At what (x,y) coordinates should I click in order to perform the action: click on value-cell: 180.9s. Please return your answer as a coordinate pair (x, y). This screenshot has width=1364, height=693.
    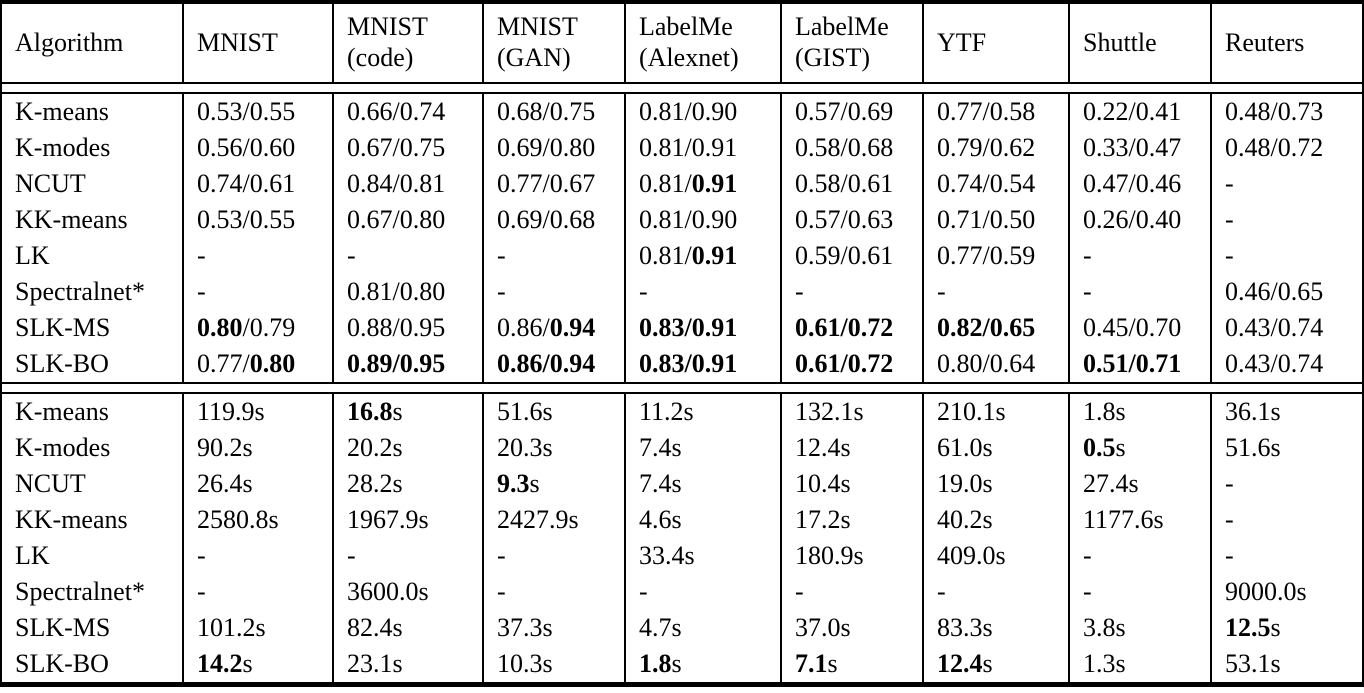
    Looking at the image, I should click on (851, 556).